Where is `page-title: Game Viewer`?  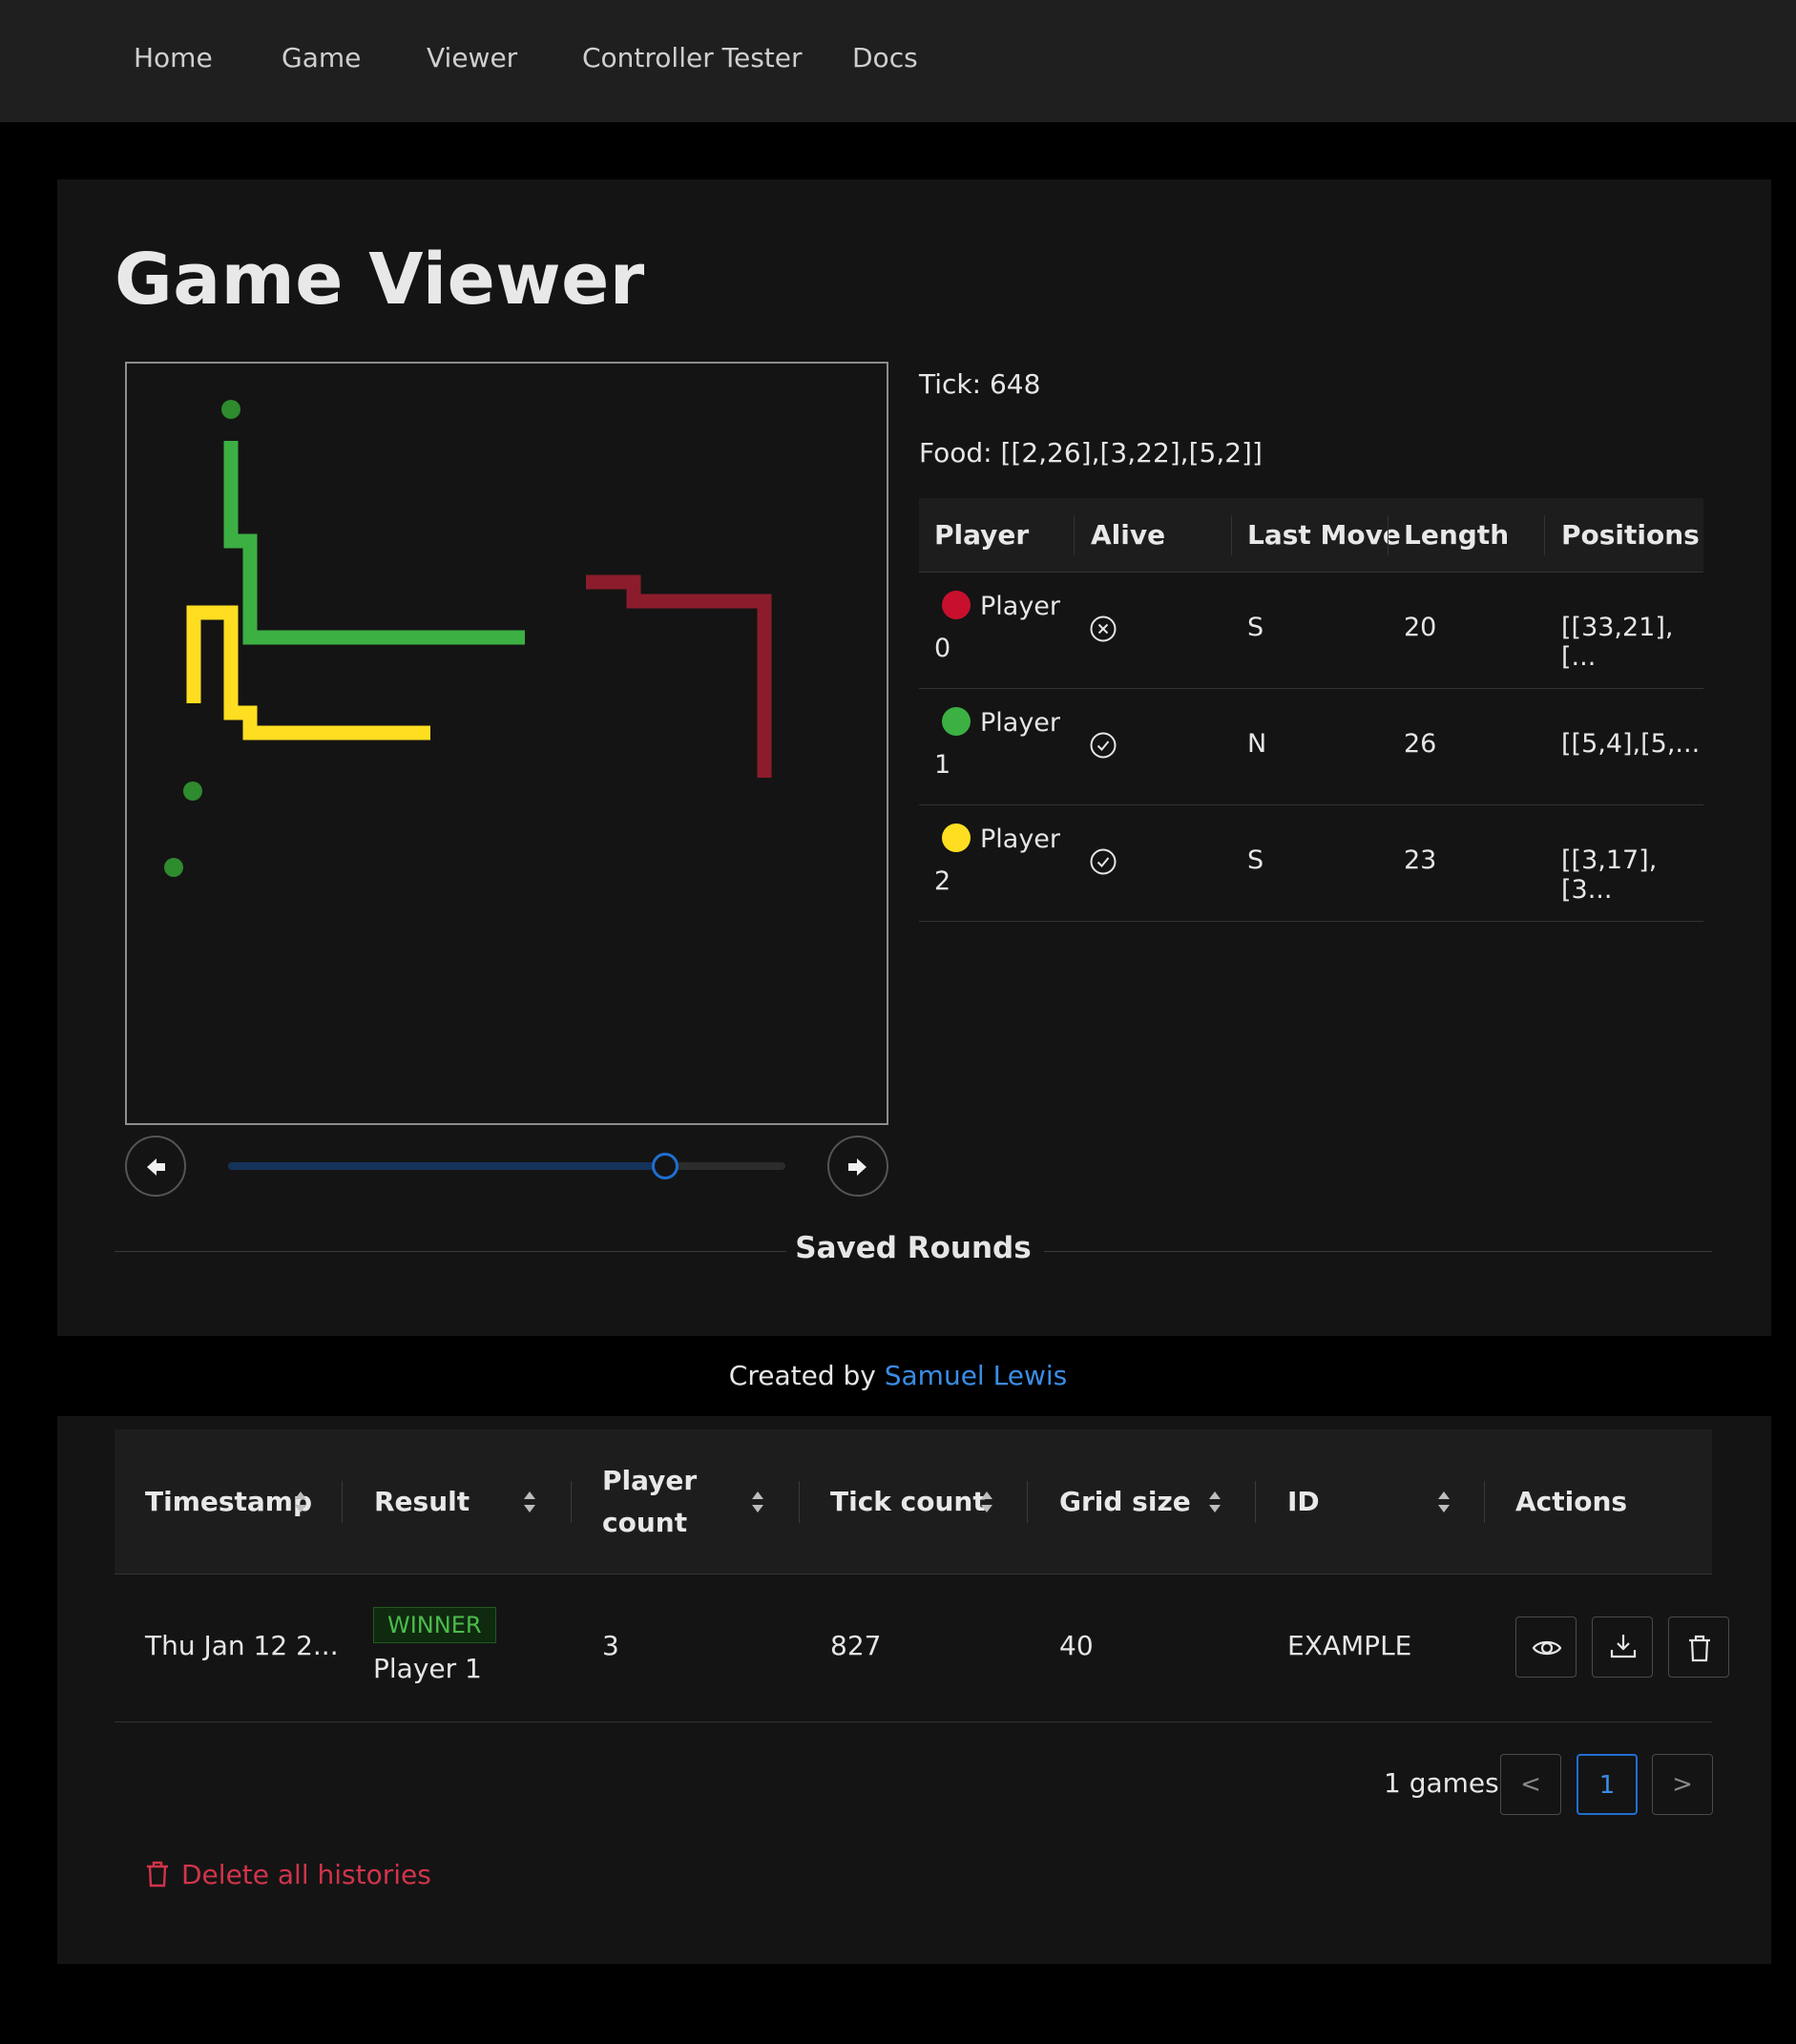
page-title: Game Viewer is located at coordinates (380, 280).